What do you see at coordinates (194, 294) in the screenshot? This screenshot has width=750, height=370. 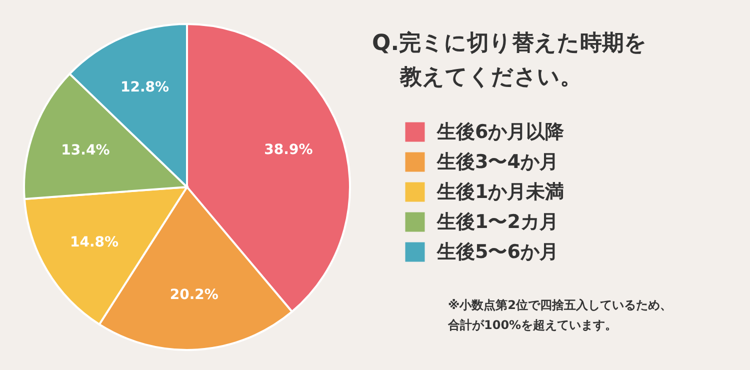 I see `data-label: 20.2%` at bounding box center [194, 294].